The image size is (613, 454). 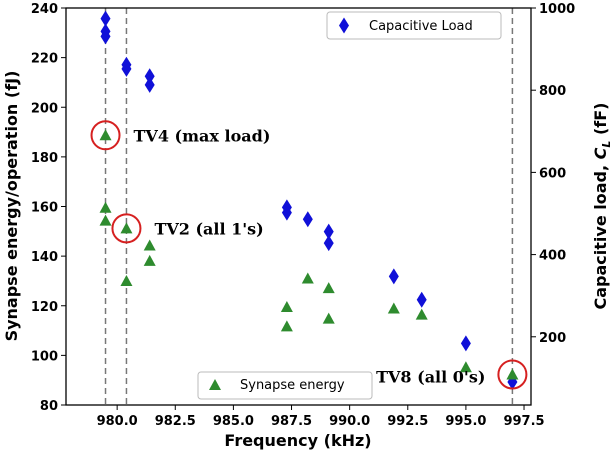 I want to click on left-y-tick-label: 220, so click(x=44, y=59).